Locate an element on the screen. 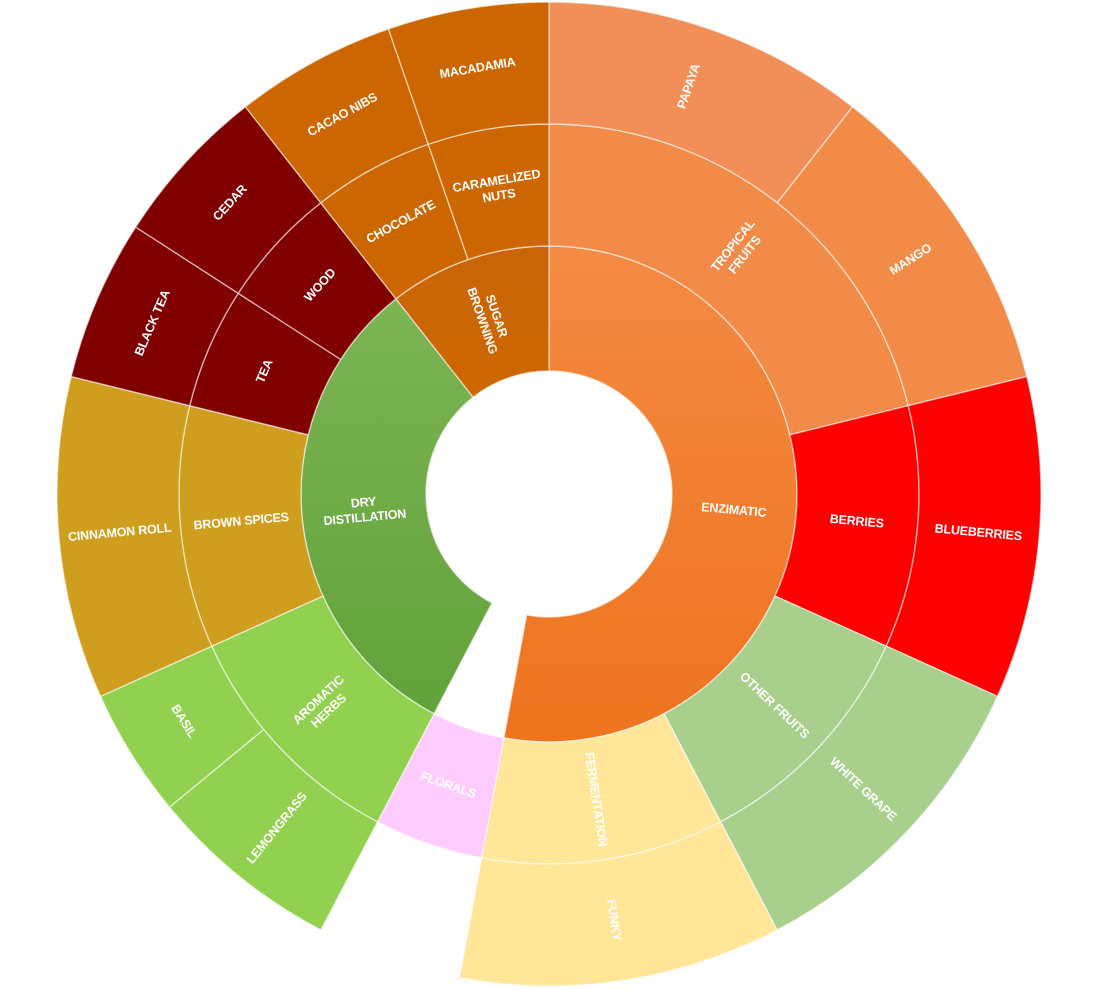 The image size is (1104, 990). segment-label-enzimatic: ENZIMATIC is located at coordinates (734, 510).